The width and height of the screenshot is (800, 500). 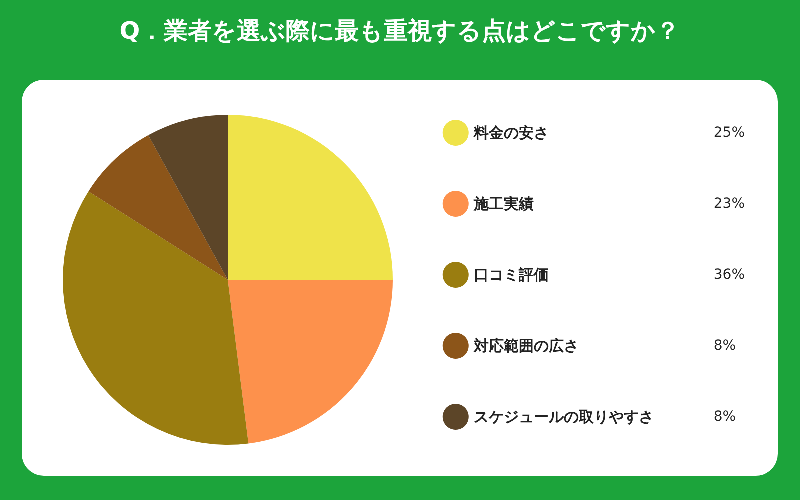 What do you see at coordinates (511, 275) in the screenshot?
I see `legend-label: 口コミ評価` at bounding box center [511, 275].